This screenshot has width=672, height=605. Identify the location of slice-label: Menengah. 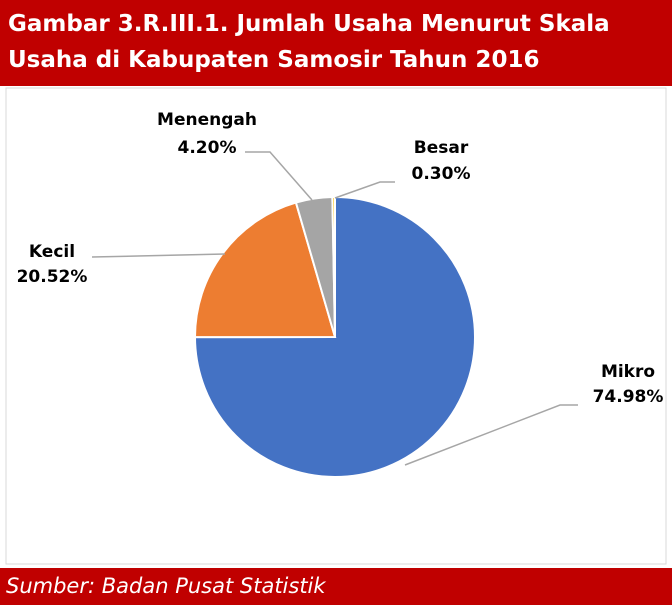
(207, 120).